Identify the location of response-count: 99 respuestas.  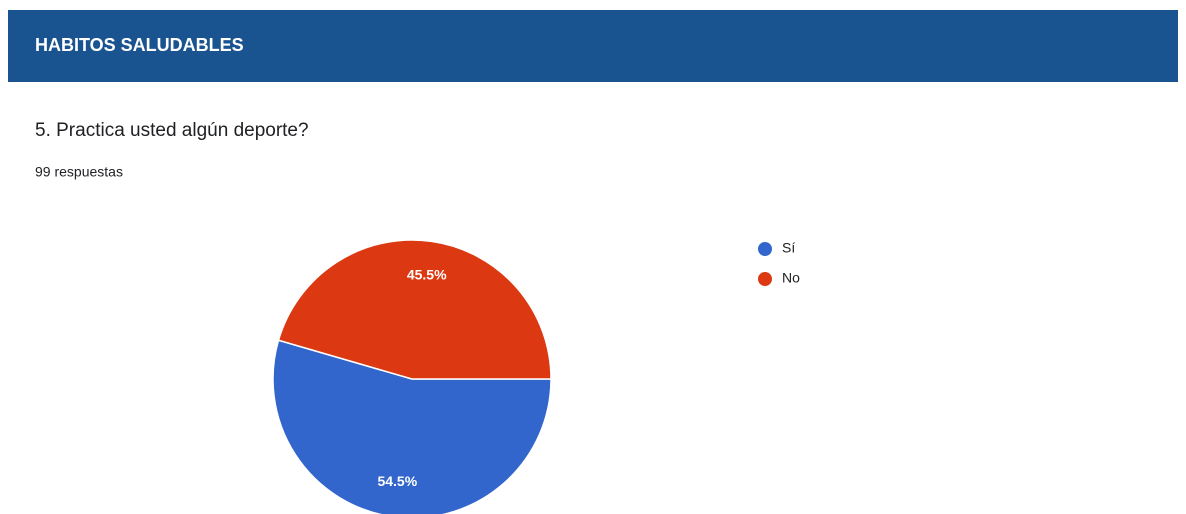
(79, 172).